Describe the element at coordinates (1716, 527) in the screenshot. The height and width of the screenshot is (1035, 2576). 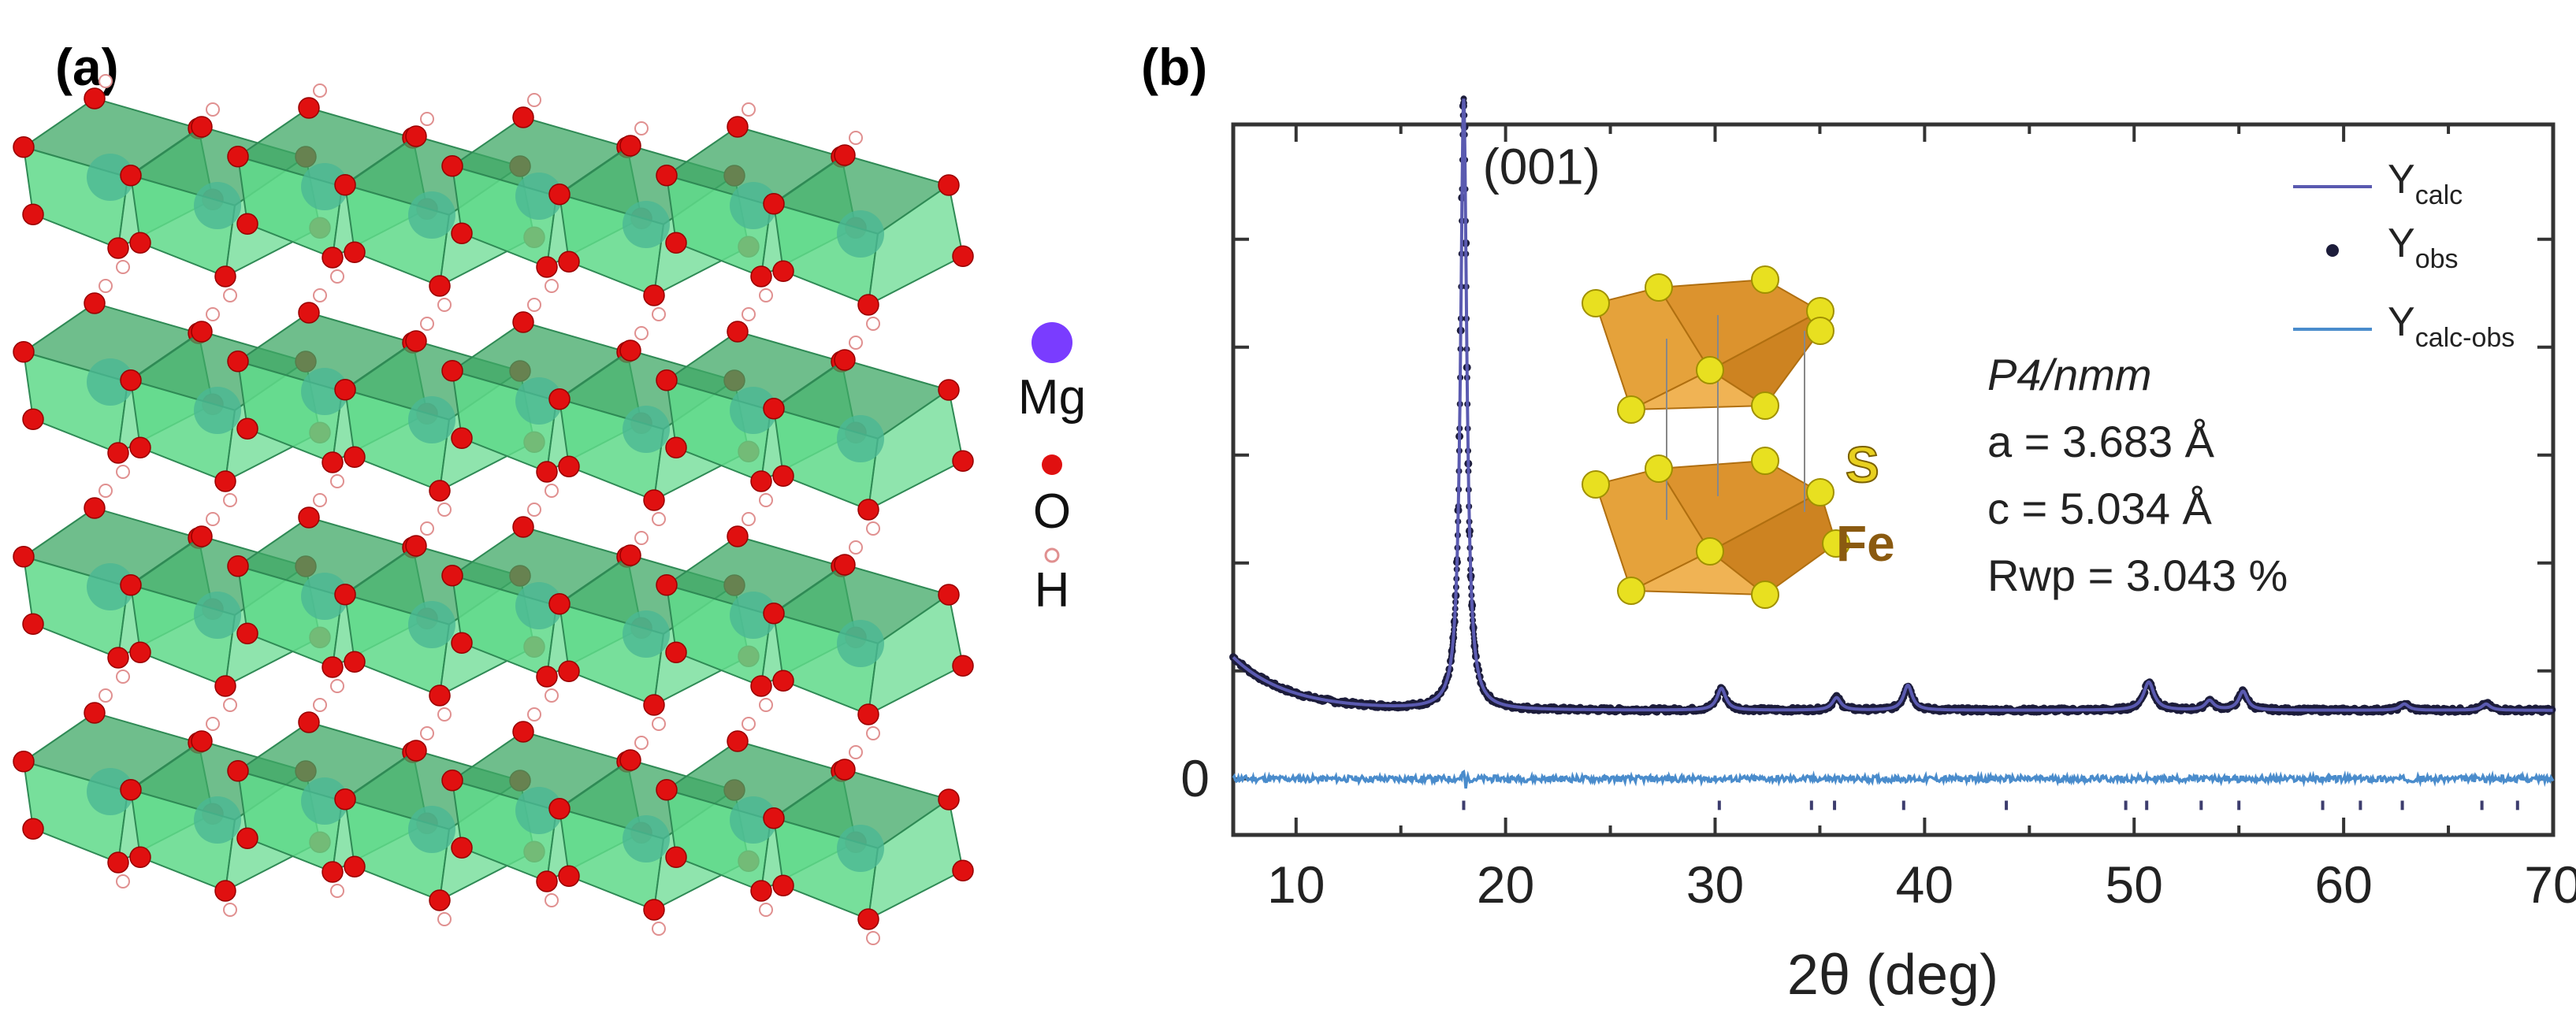
I see `inset-lower-layer` at that location.